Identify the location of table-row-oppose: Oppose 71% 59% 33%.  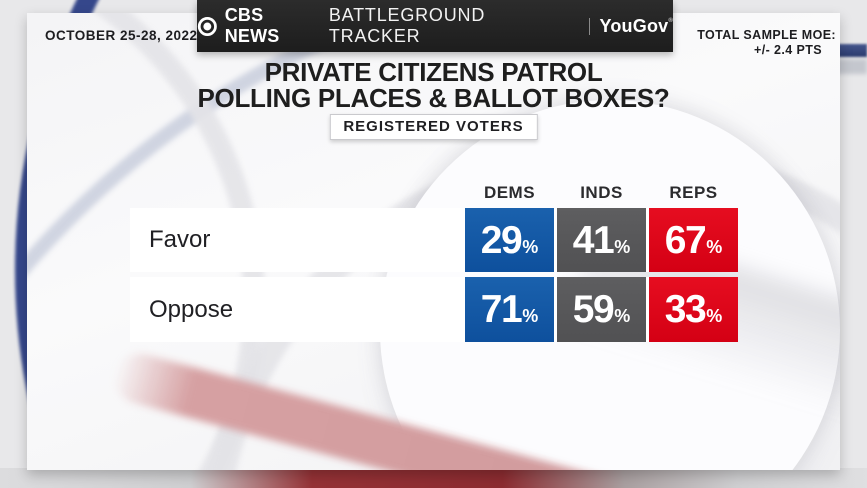
(434, 309).